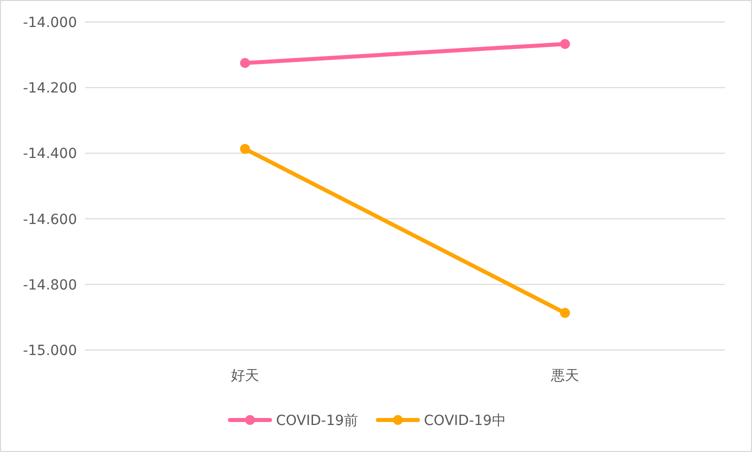 This screenshot has height=452, width=752. Describe the element at coordinates (245, 376) in the screenshot. I see `x-tick-label: 好天` at that location.